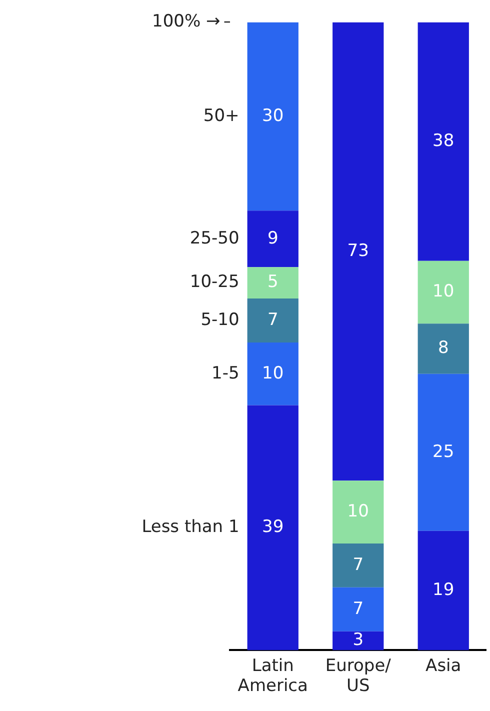 The height and width of the screenshot is (711, 490). I want to click on data-label: 9, so click(272, 238).